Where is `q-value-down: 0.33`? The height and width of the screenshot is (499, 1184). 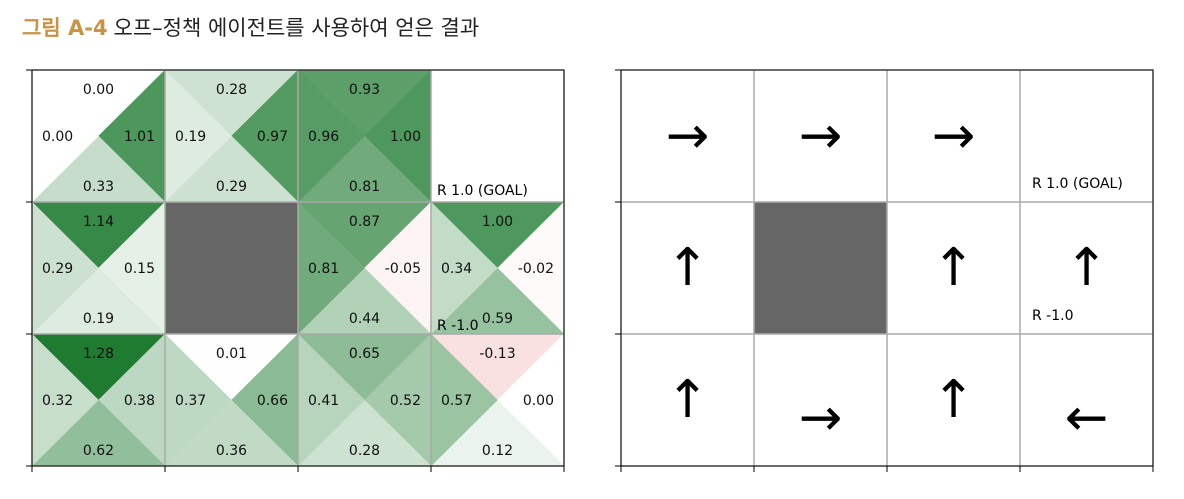
q-value-down: 0.33 is located at coordinates (98, 187).